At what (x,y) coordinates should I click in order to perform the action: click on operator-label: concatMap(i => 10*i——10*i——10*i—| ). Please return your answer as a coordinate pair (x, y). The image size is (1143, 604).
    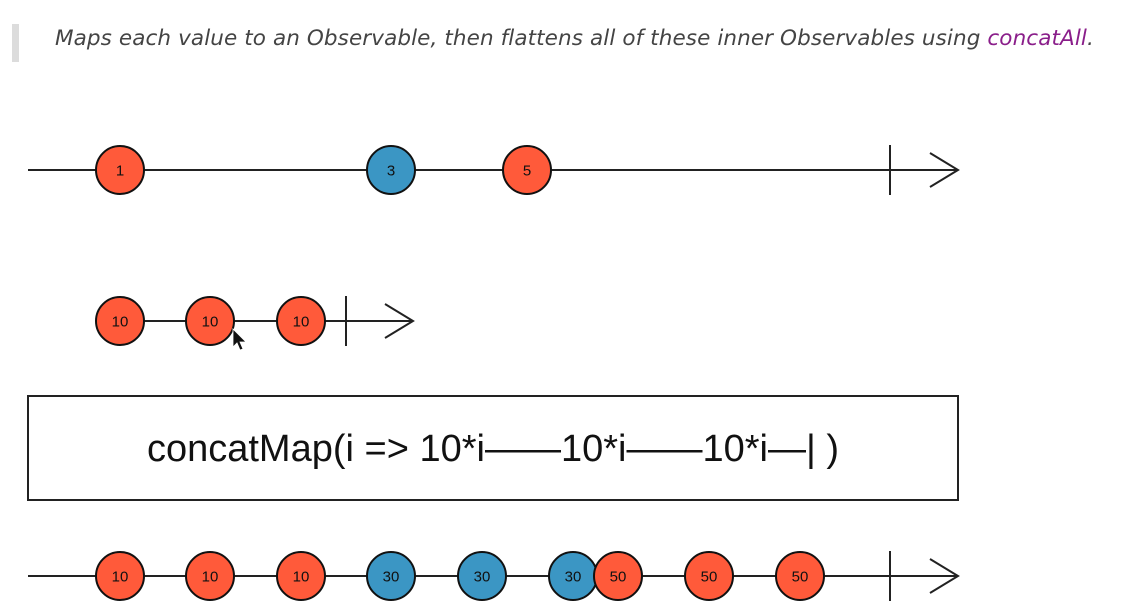
    Looking at the image, I should click on (493, 449).